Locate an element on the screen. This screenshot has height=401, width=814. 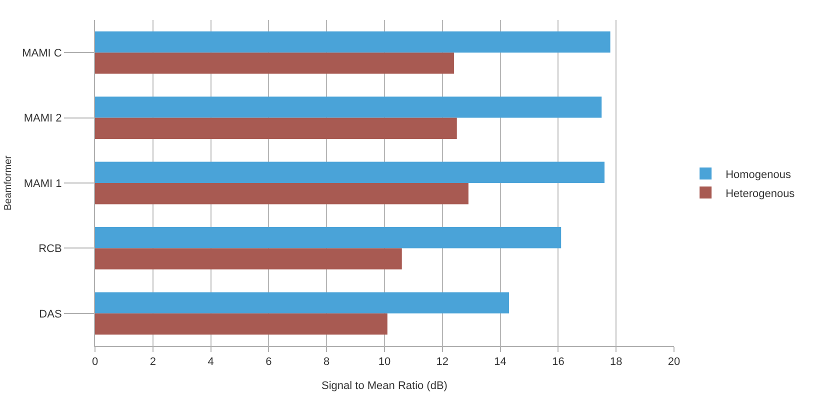
y-tick-label: RCB is located at coordinates (50, 249).